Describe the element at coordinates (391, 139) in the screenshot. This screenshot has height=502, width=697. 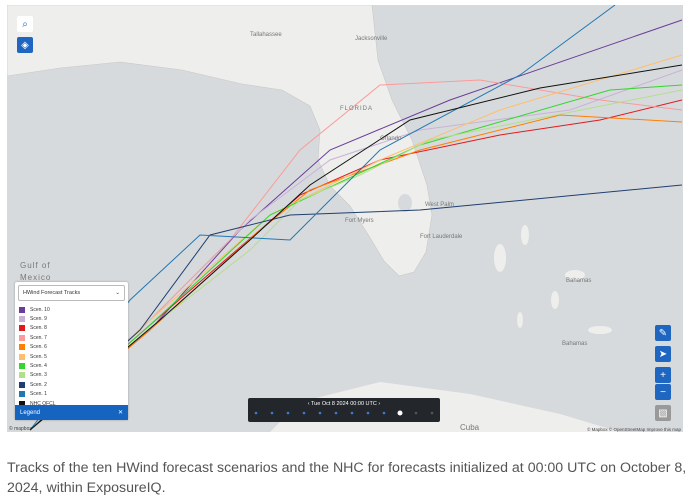
I see `map-label: Orlando` at that location.